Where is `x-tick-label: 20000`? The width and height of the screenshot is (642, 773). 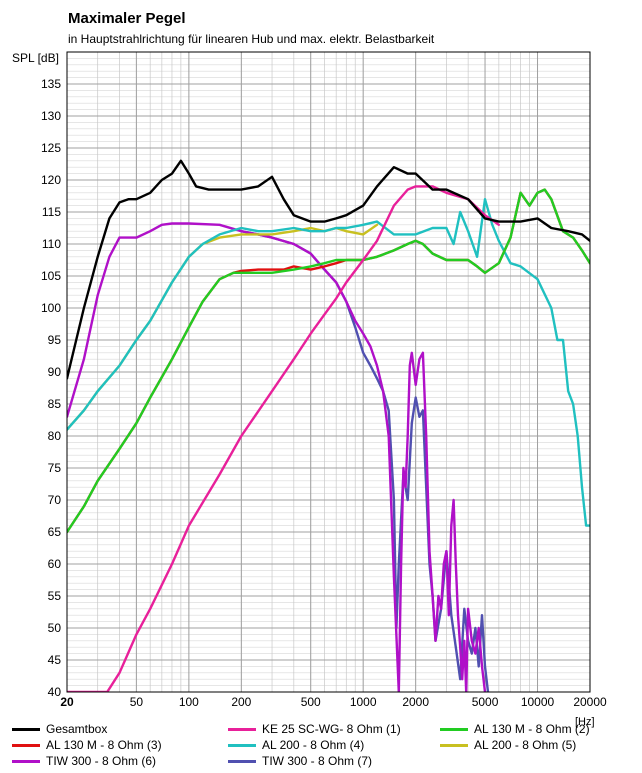 x-tick-label: 20000 is located at coordinates (590, 702).